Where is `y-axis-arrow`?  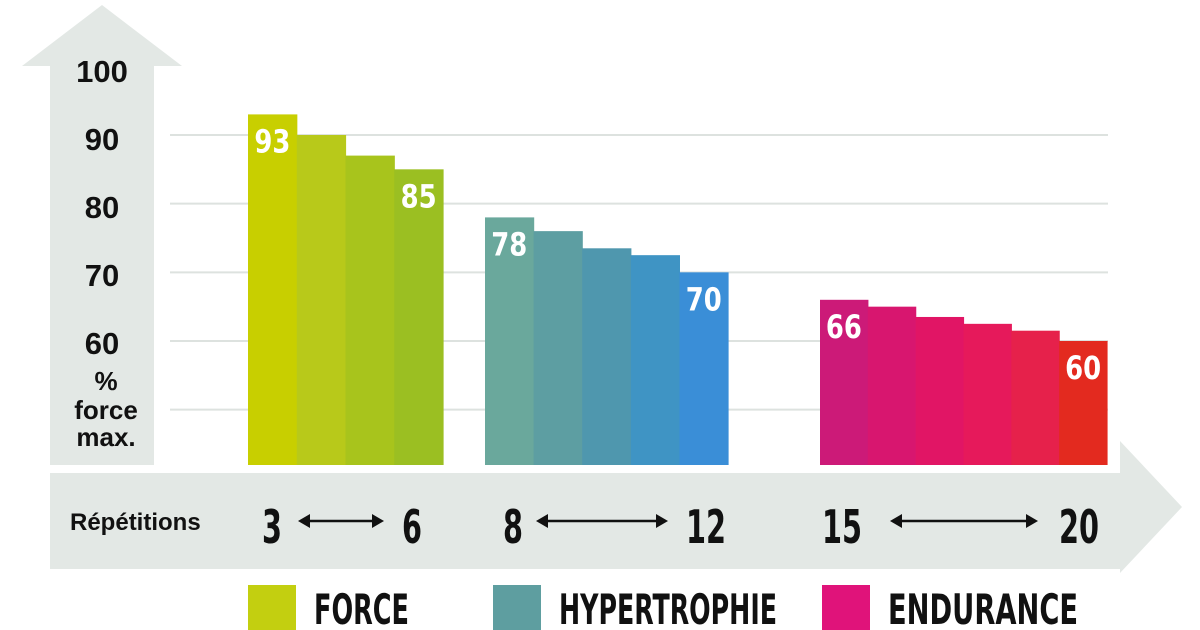 y-axis-arrow is located at coordinates (102, 235).